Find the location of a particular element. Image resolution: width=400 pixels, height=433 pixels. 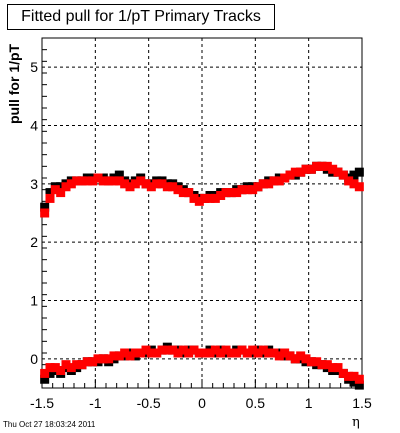

x-tick-label: -0.5 is located at coordinates (149, 403).